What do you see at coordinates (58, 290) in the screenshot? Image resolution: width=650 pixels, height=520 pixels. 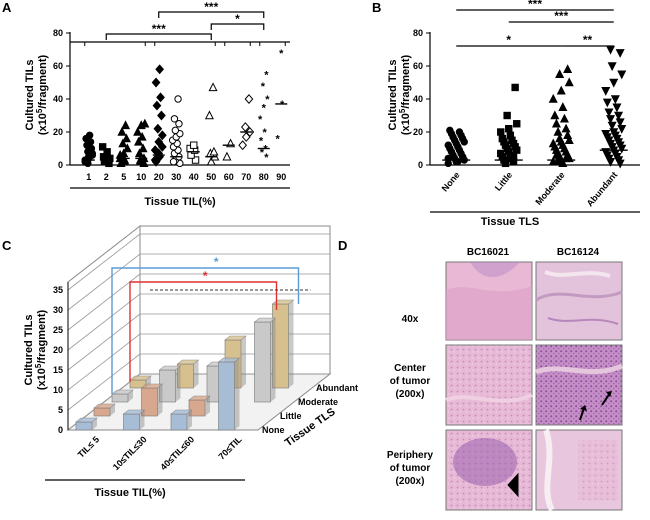 I see `y-tick-label: 35` at bounding box center [58, 290].